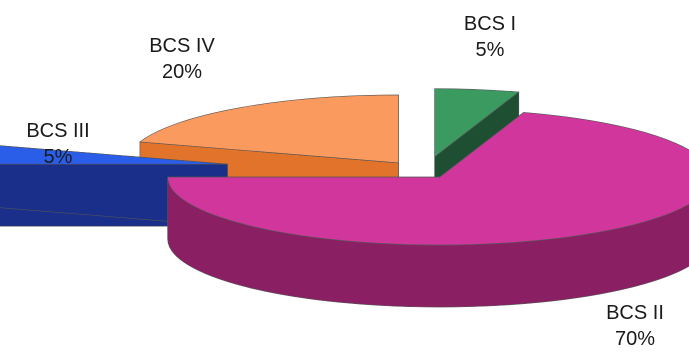  I want to click on slice-name-bcs-iv: BCS IV, so click(182, 46).